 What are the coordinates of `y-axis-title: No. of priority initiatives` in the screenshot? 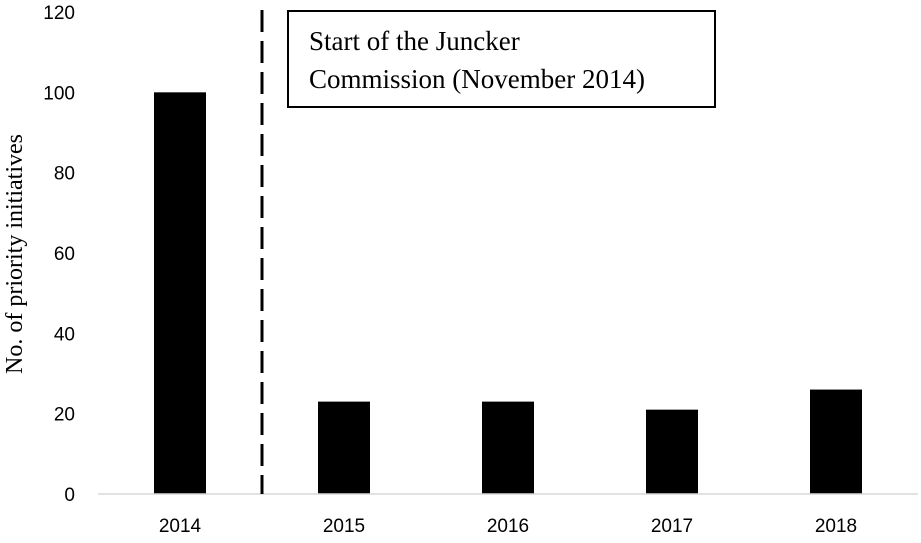 It's located at (15, 254).